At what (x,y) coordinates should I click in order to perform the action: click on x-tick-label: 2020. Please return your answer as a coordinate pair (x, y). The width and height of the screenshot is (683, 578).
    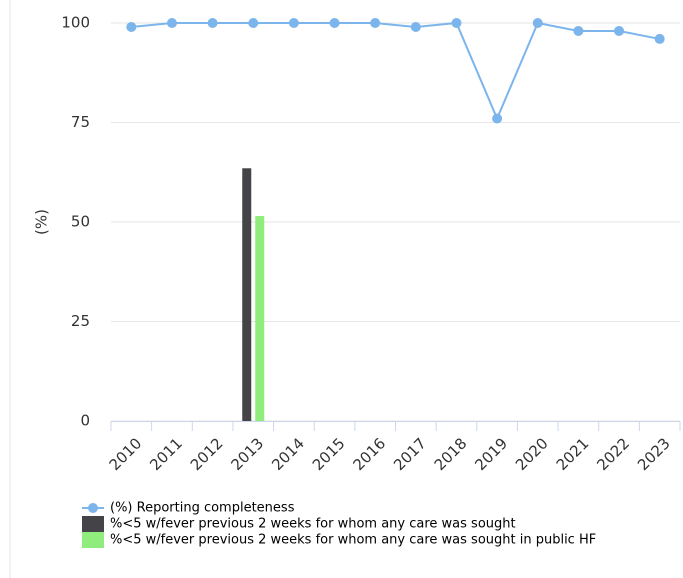
    Looking at the image, I should click on (532, 454).